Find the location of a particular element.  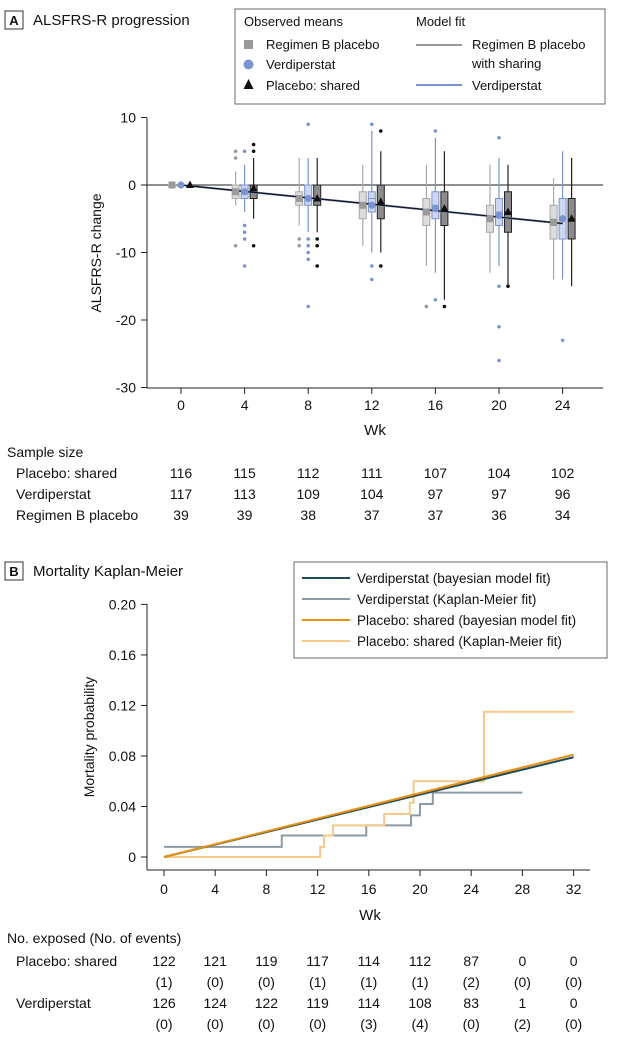

y-tick-label: -10 is located at coordinates (126, 253).